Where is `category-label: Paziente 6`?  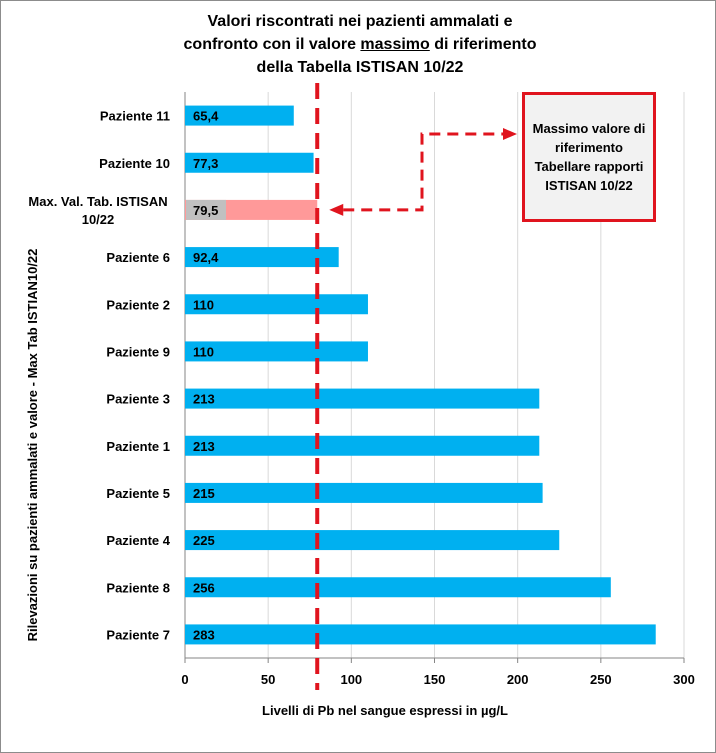 category-label: Paziente 6 is located at coordinates (138, 257).